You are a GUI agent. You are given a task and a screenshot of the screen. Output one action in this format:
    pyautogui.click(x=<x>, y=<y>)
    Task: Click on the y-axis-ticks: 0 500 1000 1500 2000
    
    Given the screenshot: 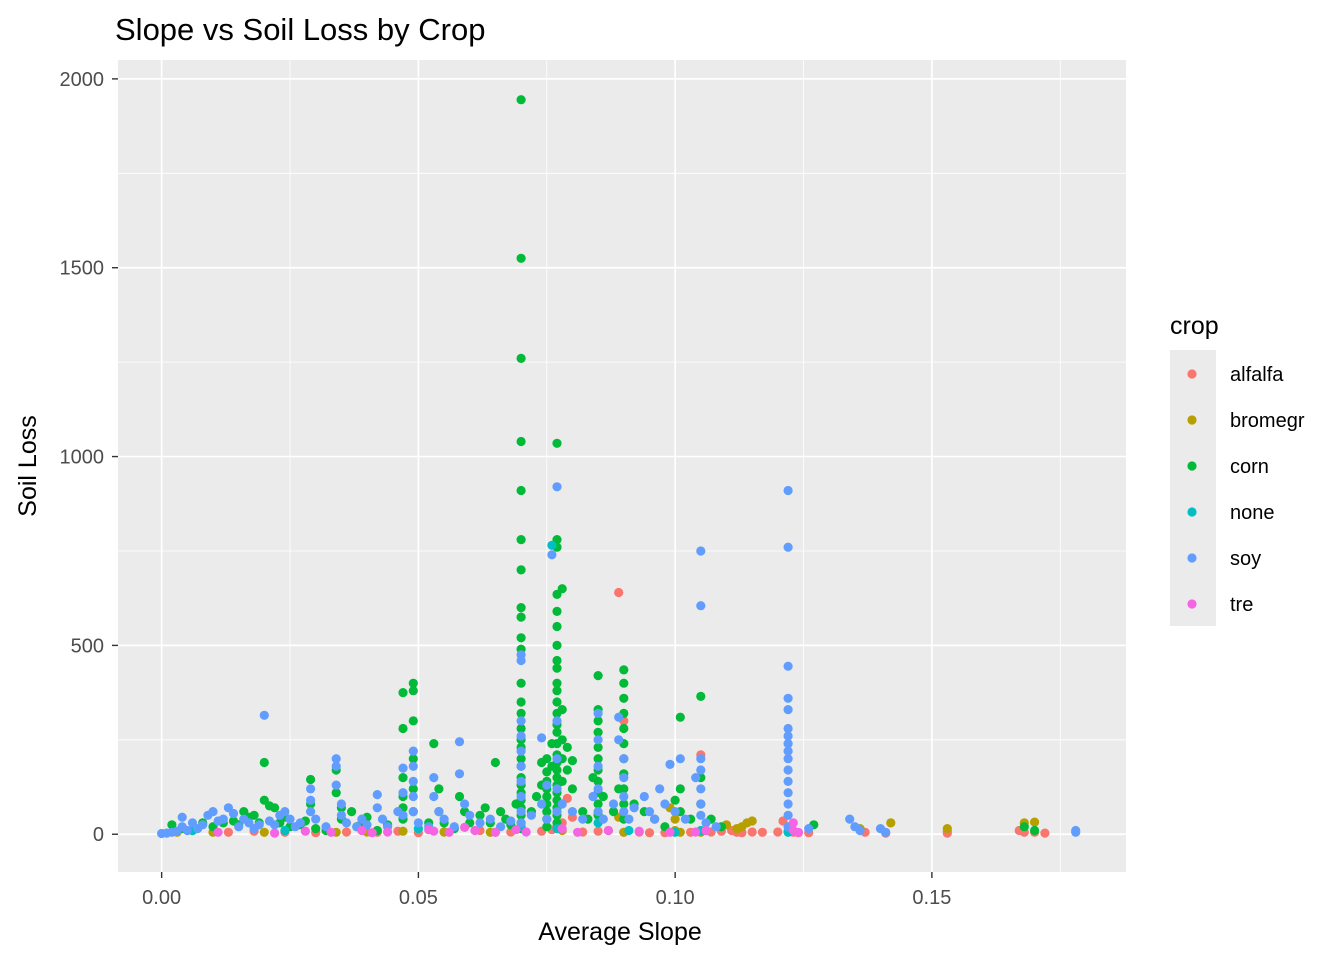 What is the action you would take?
    pyautogui.click(x=89, y=457)
    